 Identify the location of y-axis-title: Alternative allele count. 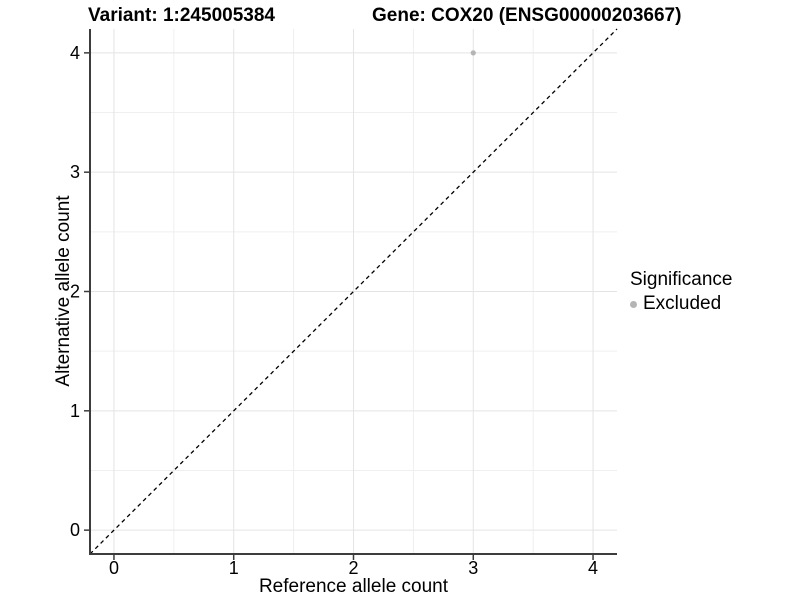
(63, 291).